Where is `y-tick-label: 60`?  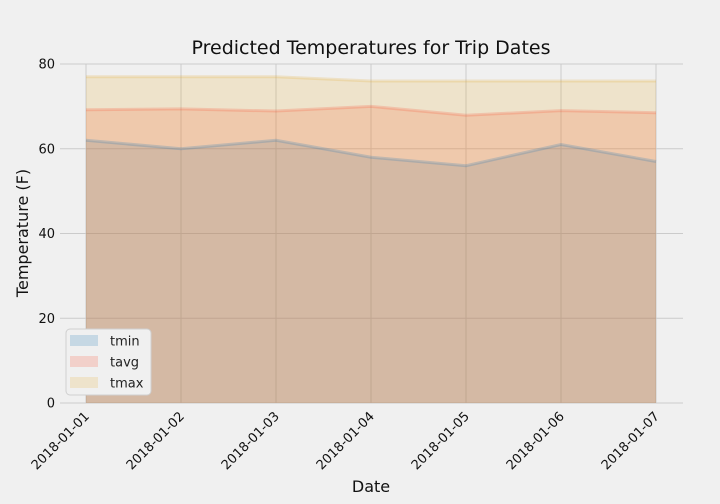
y-tick-label: 60 is located at coordinates (46, 149).